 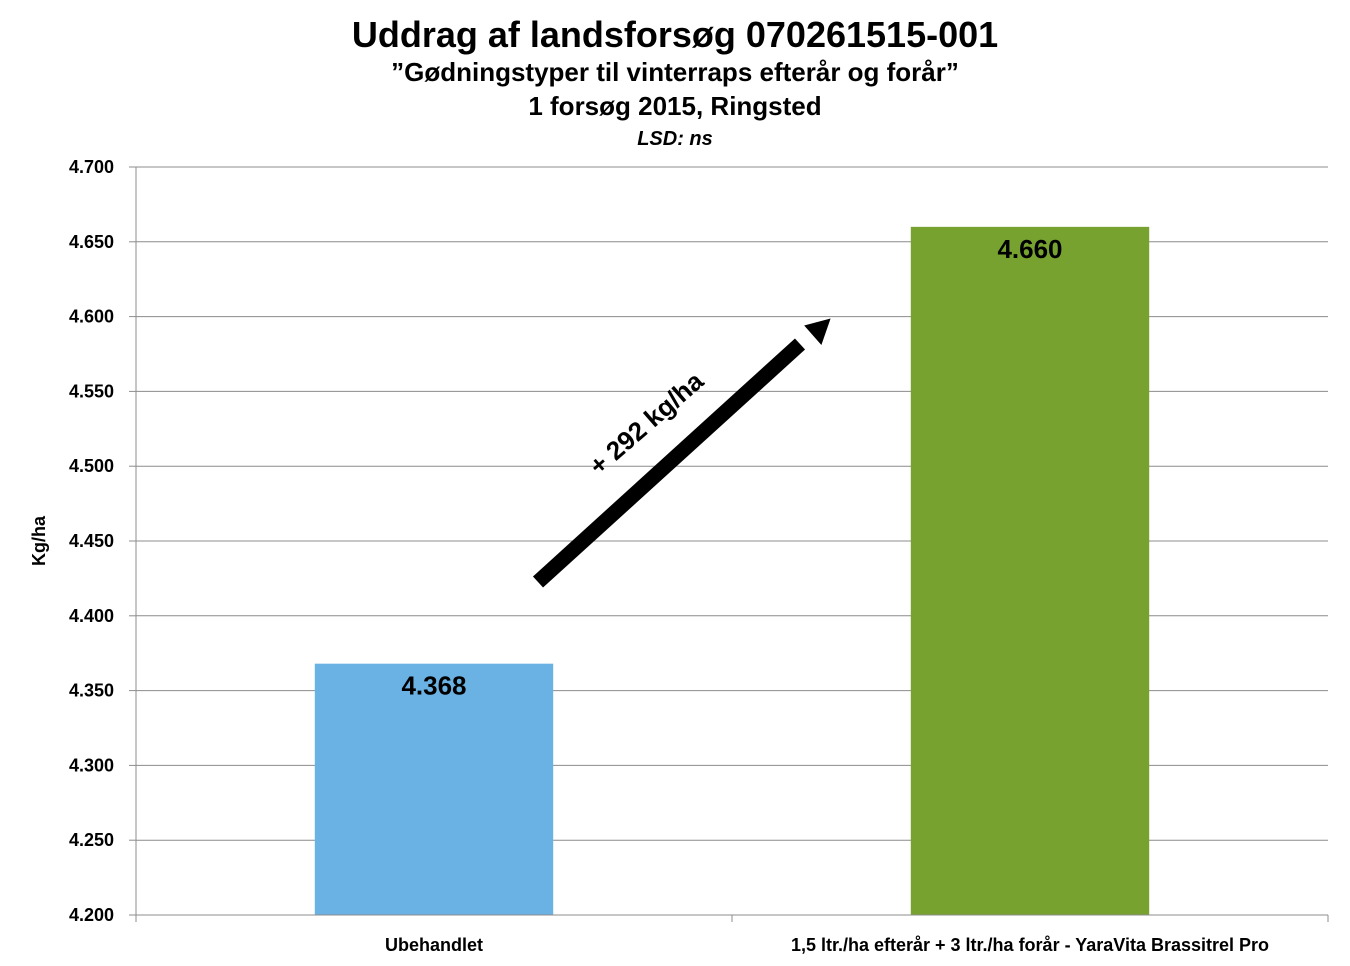 What do you see at coordinates (39, 540) in the screenshot?
I see `y-axis-label: Kg/ha` at bounding box center [39, 540].